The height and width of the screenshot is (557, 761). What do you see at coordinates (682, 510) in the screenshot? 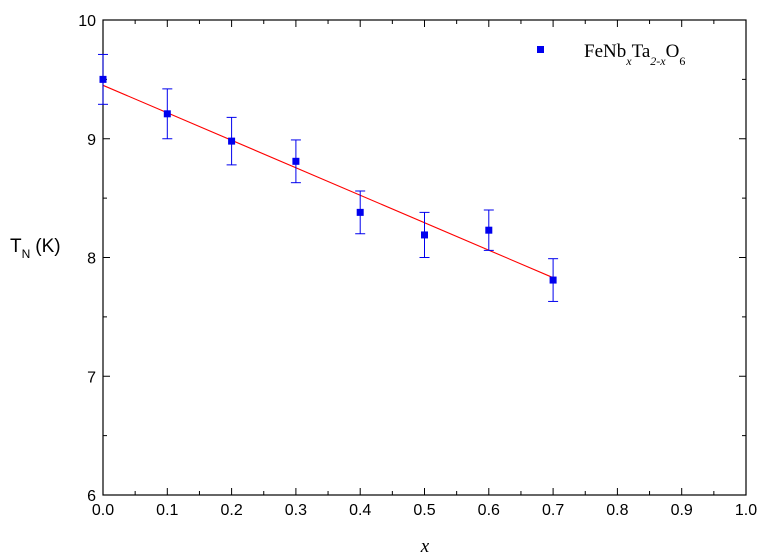
I see `x-tick-label: 0.9` at bounding box center [682, 510].